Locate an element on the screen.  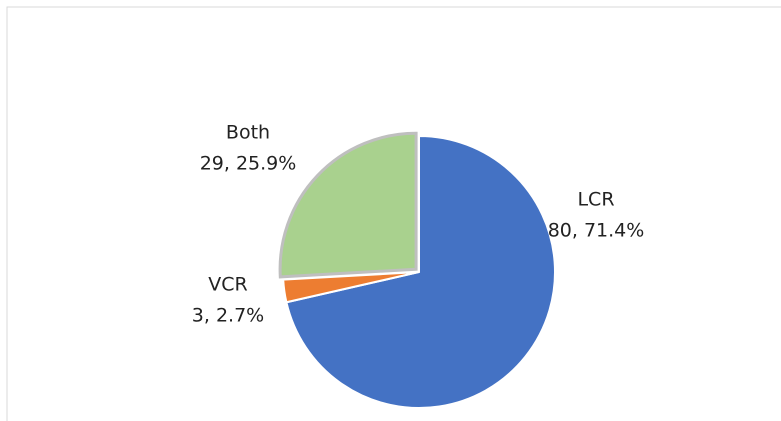
data-label-value: 80, 71.4% is located at coordinates (596, 231).